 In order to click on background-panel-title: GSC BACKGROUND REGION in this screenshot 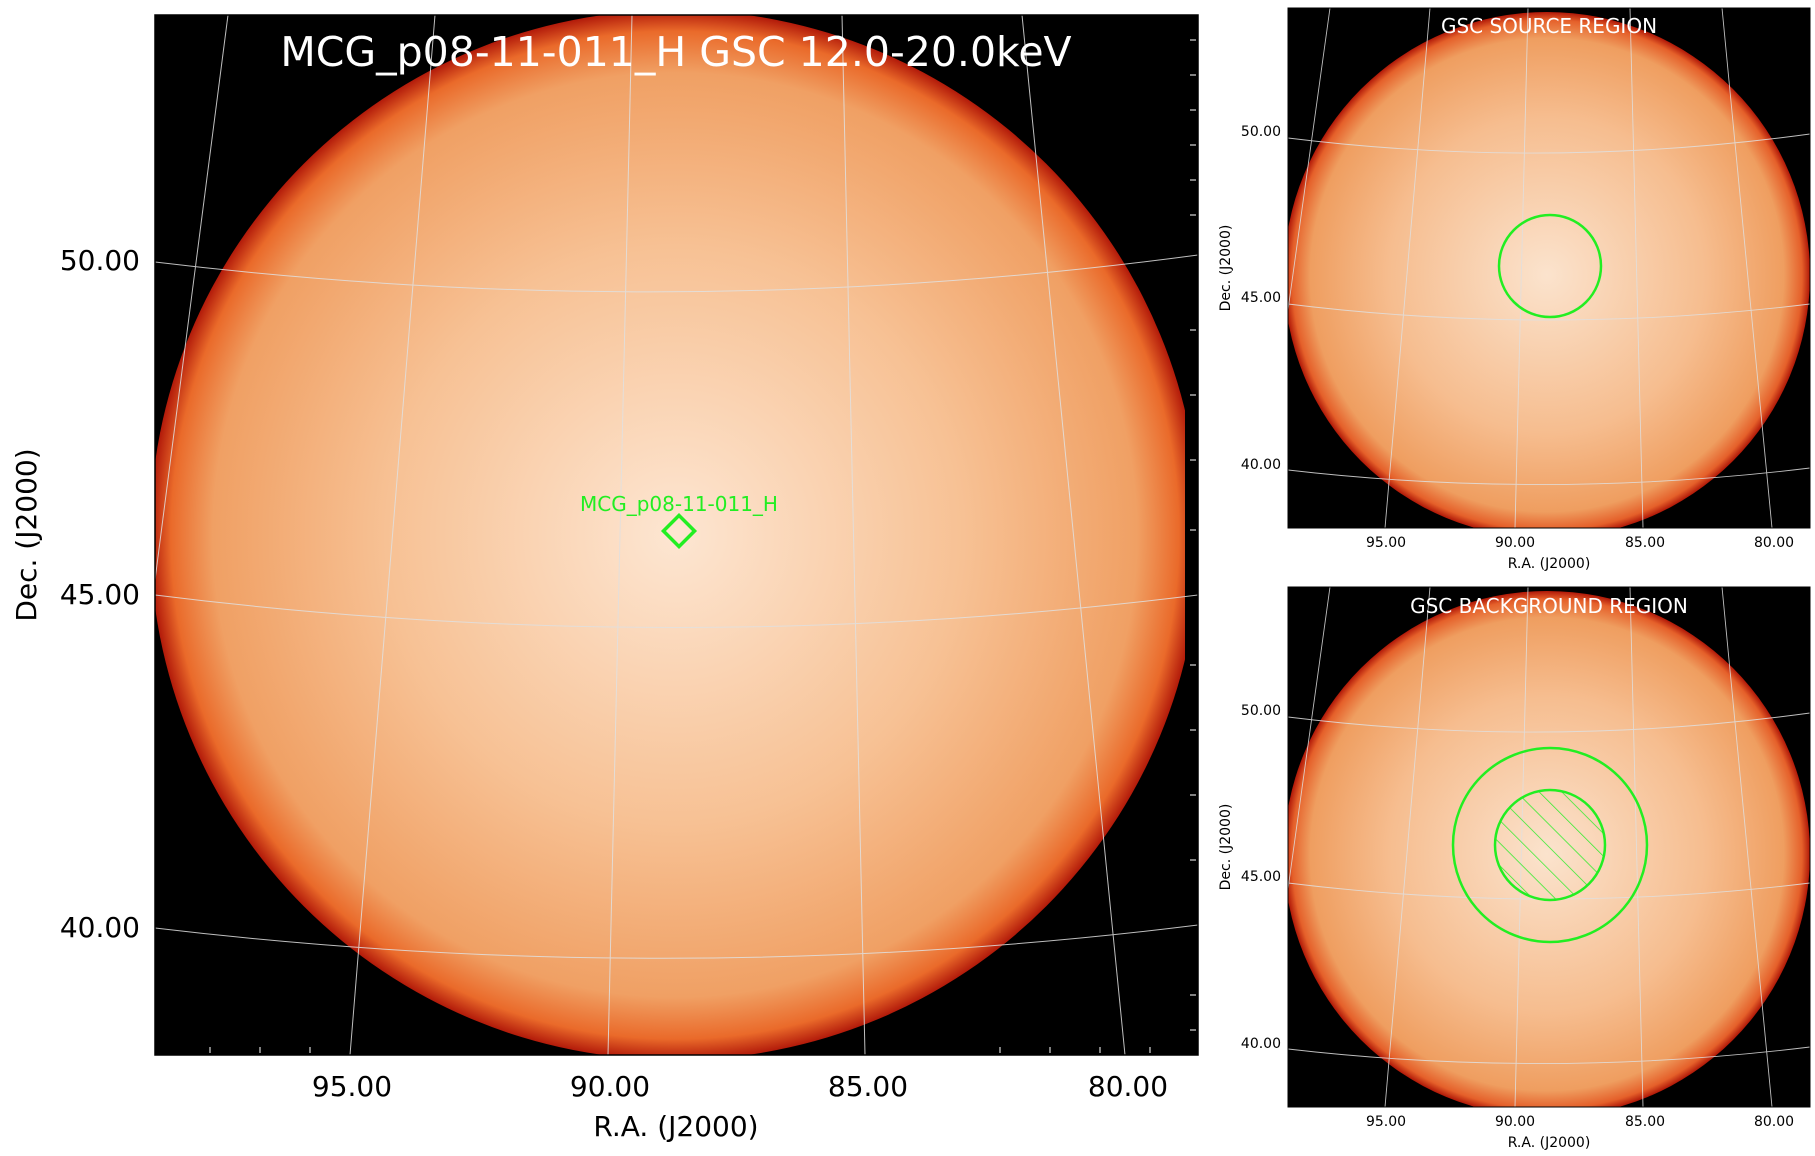, I will do `click(1549, 606)`.